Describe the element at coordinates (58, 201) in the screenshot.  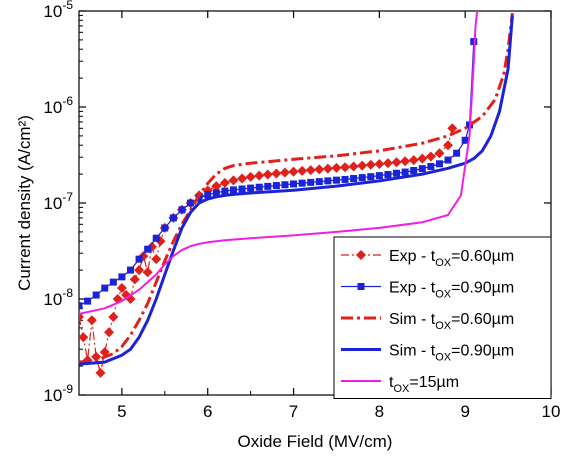
I see `y-tick-label: 10⁻⁷` at that location.